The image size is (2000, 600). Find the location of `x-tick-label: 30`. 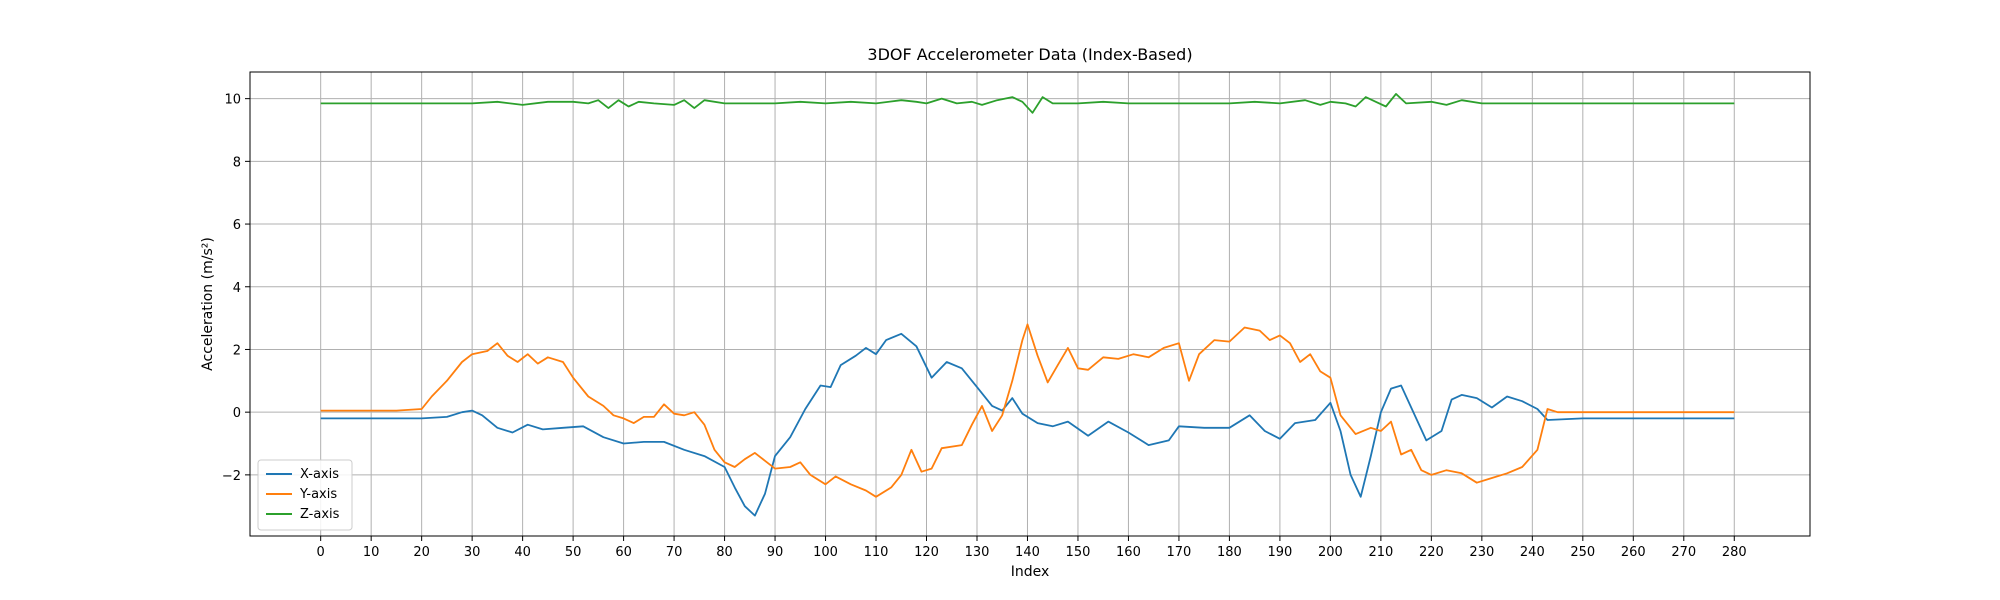

x-tick-label: 30 is located at coordinates (472, 552).